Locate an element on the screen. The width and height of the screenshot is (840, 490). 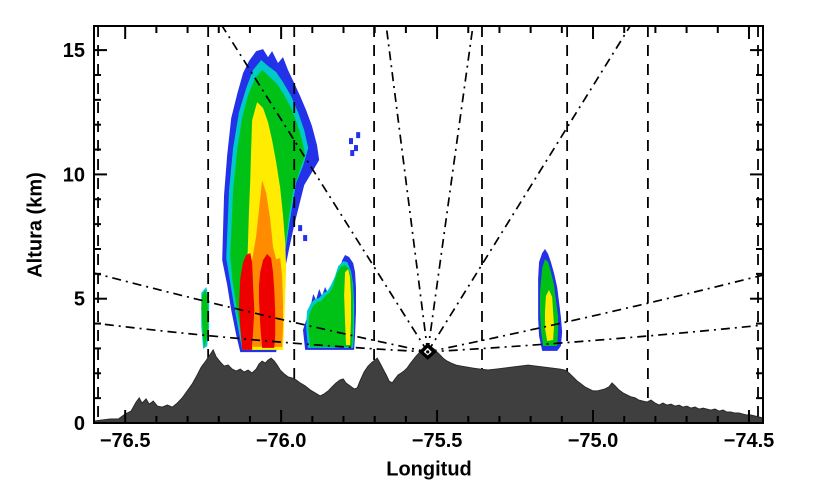
x-tick-label: −76.0 is located at coordinates (281, 441).